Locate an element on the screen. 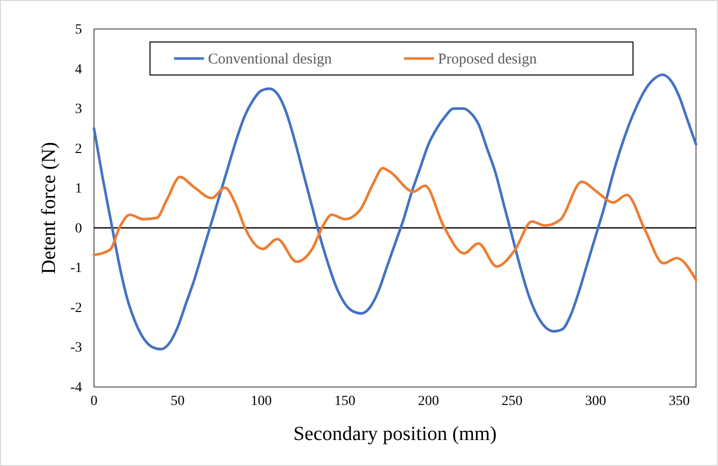  x-tick-label: 150 is located at coordinates (345, 401).